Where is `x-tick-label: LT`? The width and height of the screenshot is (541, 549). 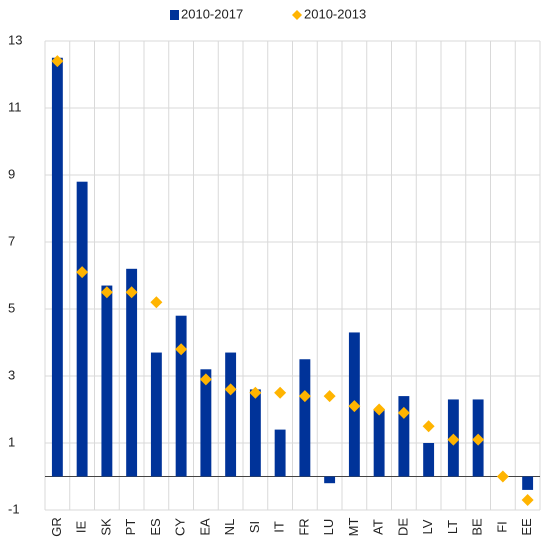
x-tick-label: LT is located at coordinates (452, 527).